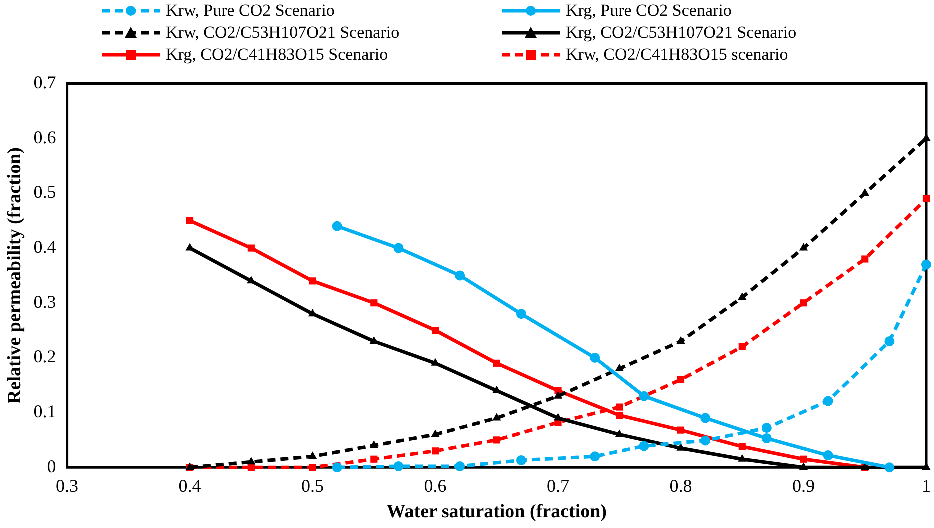  Describe the element at coordinates (558, 486) in the screenshot. I see `x-tick-label: 0.7` at that location.